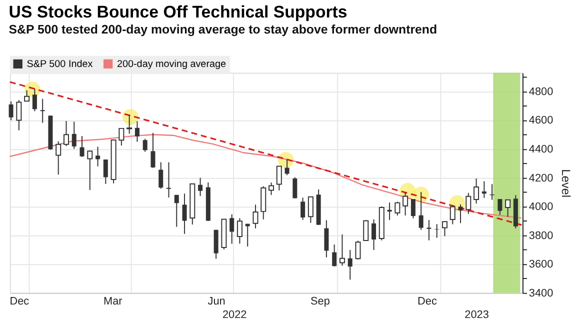 Image resolution: width=576 pixels, height=328 pixels. I want to click on x2-tick-label: 2022, so click(234, 315).